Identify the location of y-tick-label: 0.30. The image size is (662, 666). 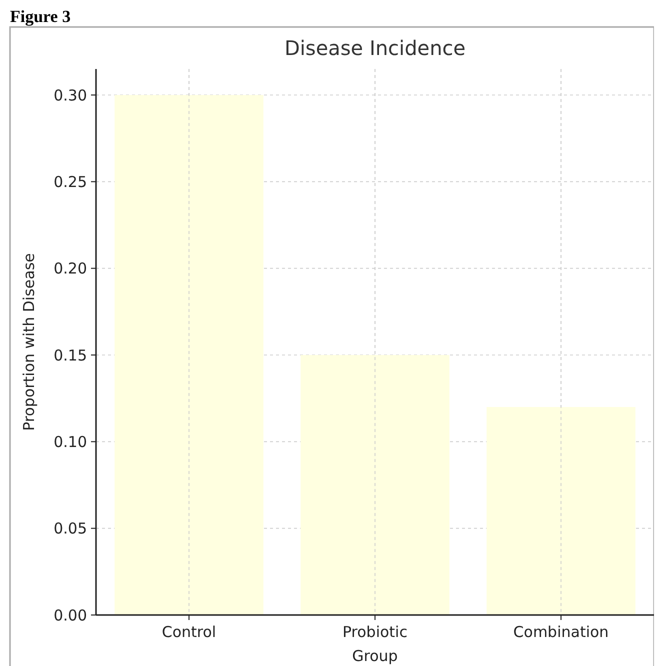
(70, 95).